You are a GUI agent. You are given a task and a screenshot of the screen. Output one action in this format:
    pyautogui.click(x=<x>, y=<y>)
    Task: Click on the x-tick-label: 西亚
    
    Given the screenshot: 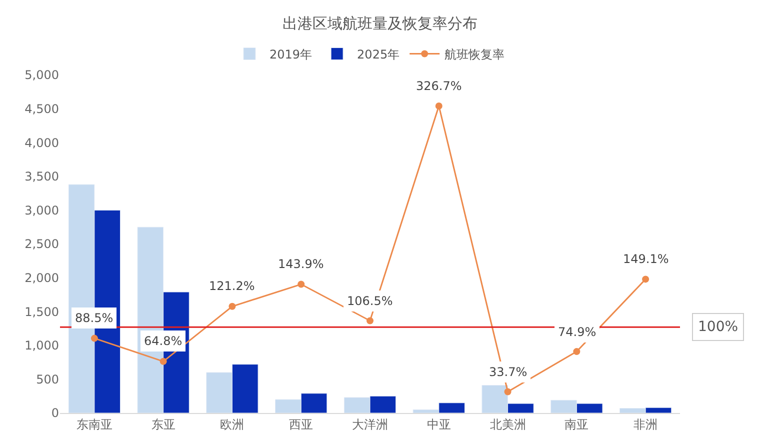 What is the action you would take?
    pyautogui.click(x=301, y=424)
    